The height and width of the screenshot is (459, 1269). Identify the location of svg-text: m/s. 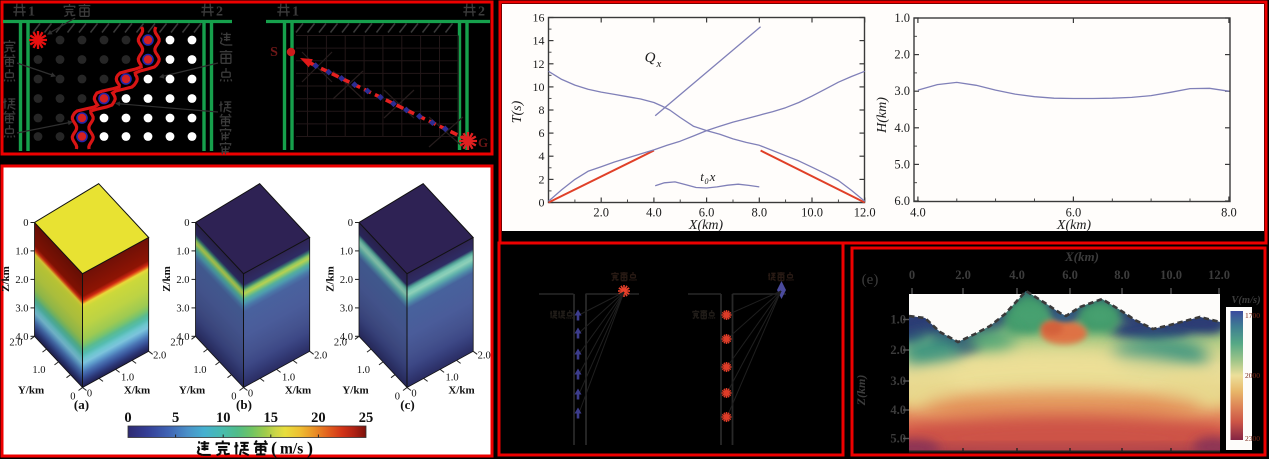
(291, 449).